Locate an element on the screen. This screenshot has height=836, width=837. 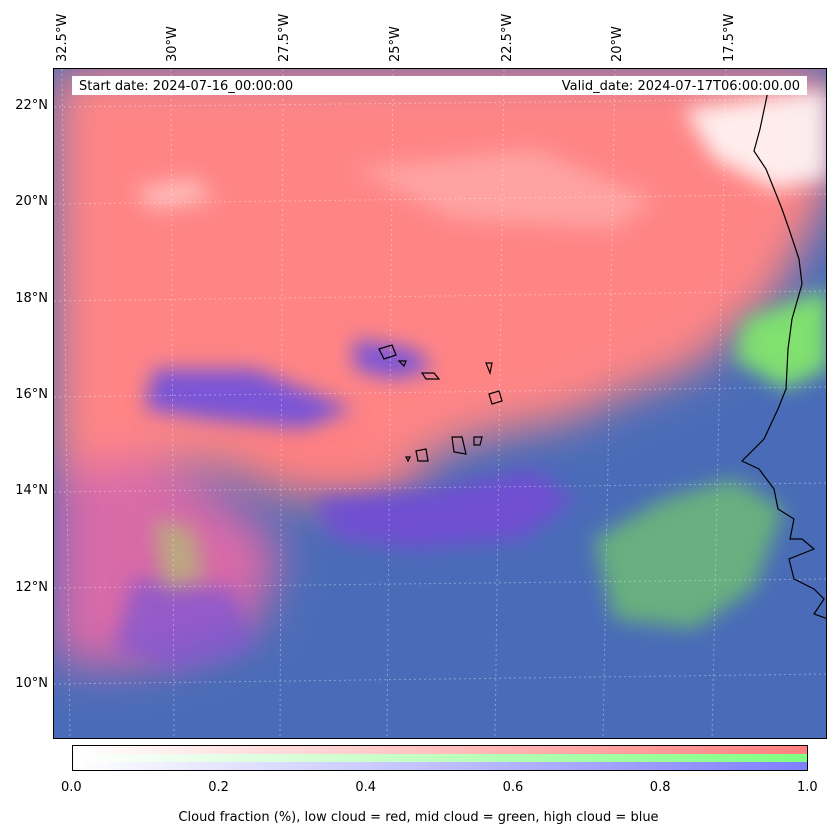
colorbar-tick-label: 0.2 is located at coordinates (218, 787).